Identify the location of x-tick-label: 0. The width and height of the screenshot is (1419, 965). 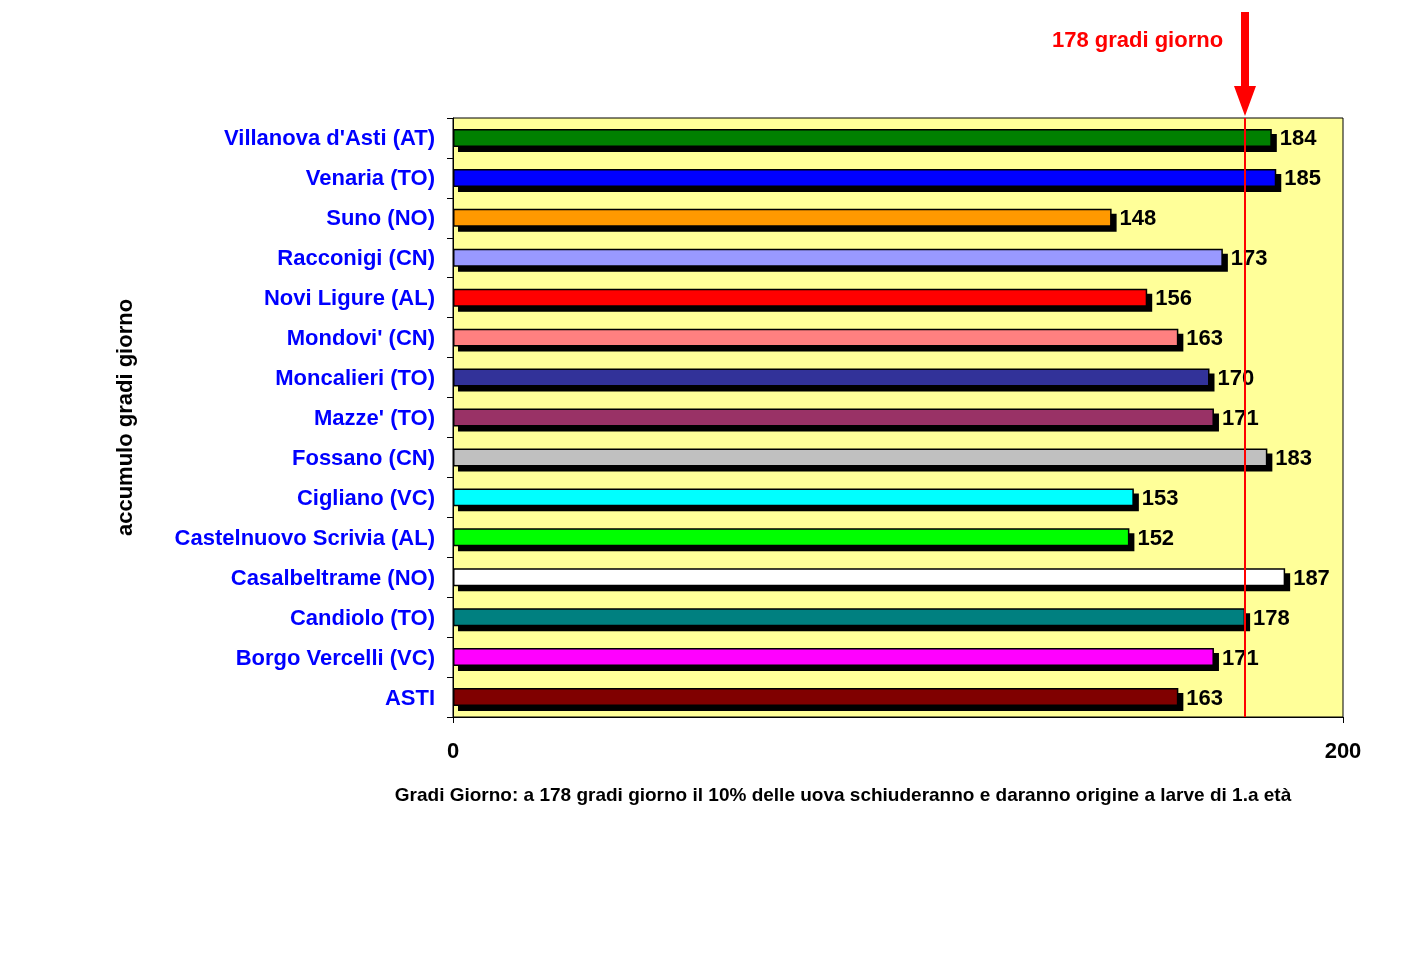
(453, 750).